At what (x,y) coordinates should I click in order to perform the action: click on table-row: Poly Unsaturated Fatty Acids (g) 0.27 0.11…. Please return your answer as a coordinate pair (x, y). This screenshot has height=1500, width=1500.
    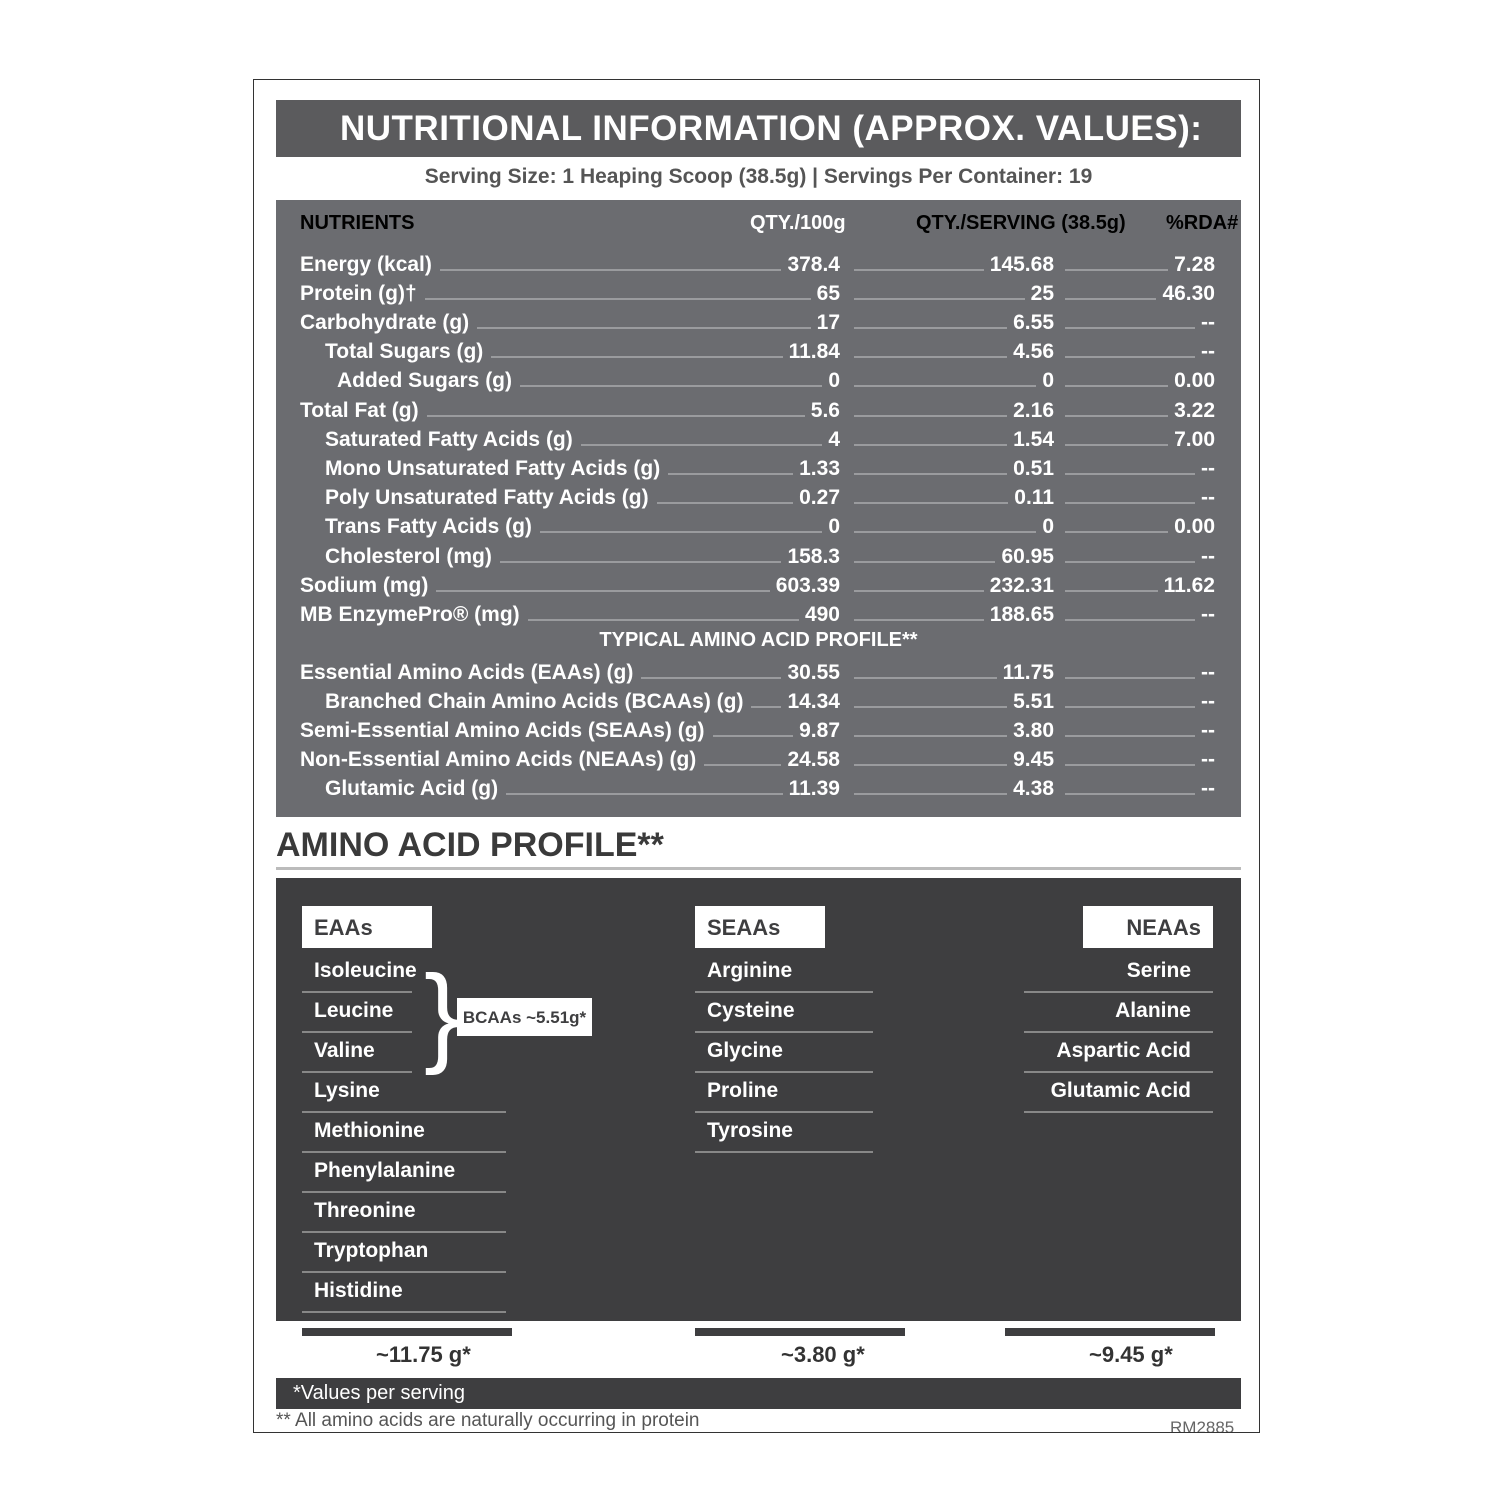
    Looking at the image, I should click on (757, 498).